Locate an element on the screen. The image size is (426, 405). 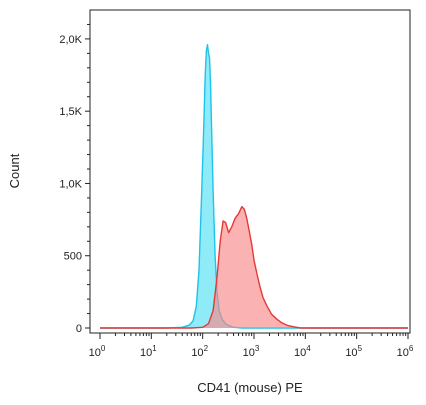
y-tick-label: 1,0K is located at coordinates (70, 184).